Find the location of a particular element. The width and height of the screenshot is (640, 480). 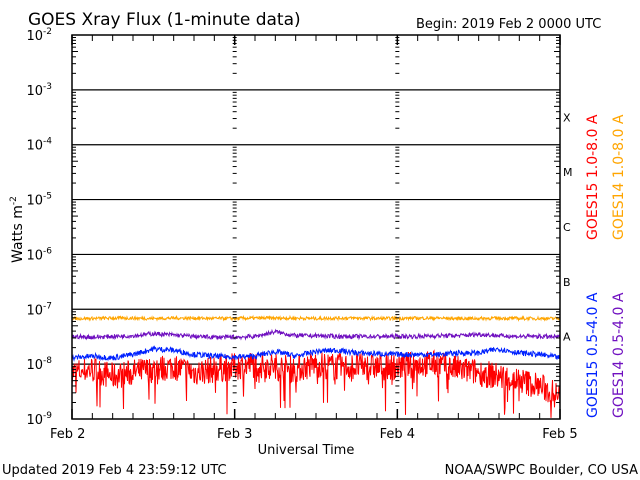

chart-title: GOES Xray Flux (1-minute data) is located at coordinates (164, 20).